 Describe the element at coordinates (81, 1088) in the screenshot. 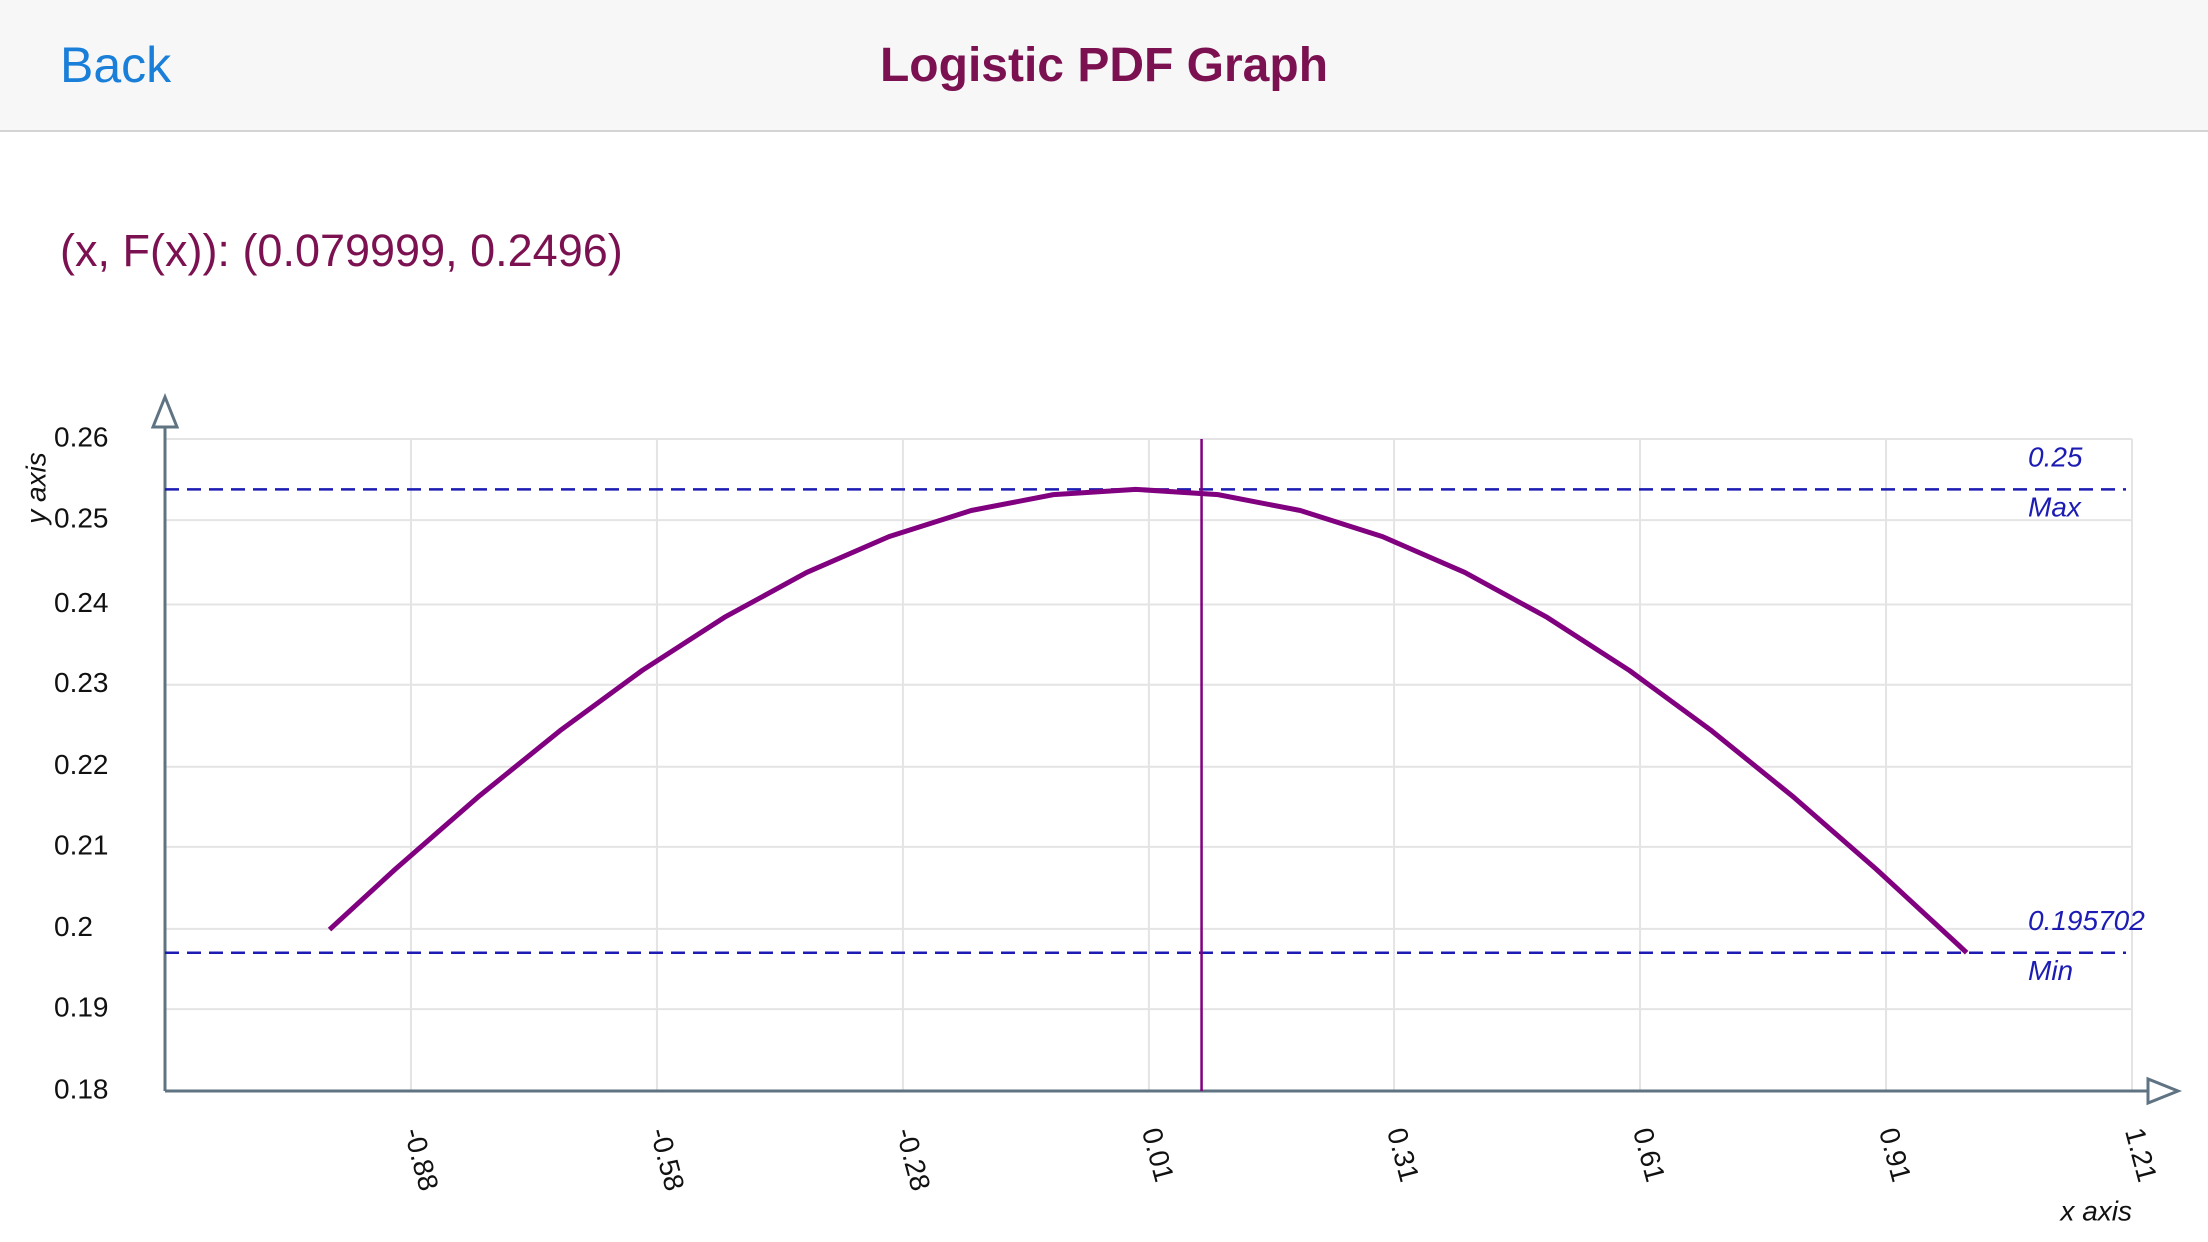

I see `y-tick-label: 0.18` at that location.